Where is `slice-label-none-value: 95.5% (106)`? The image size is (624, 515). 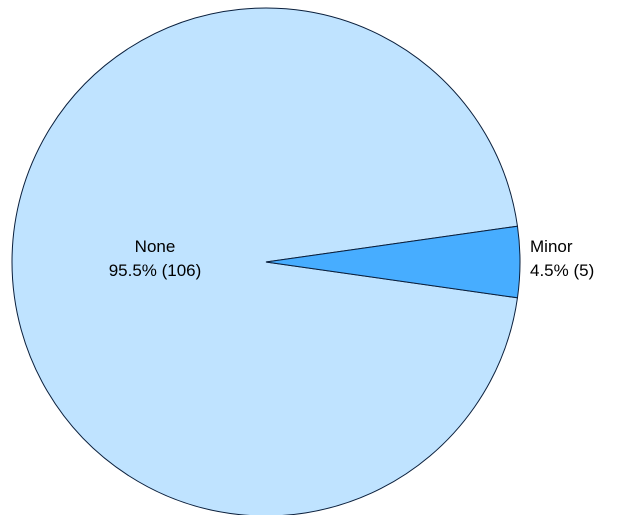
slice-label-none-value: 95.5% (106) is located at coordinates (155, 270).